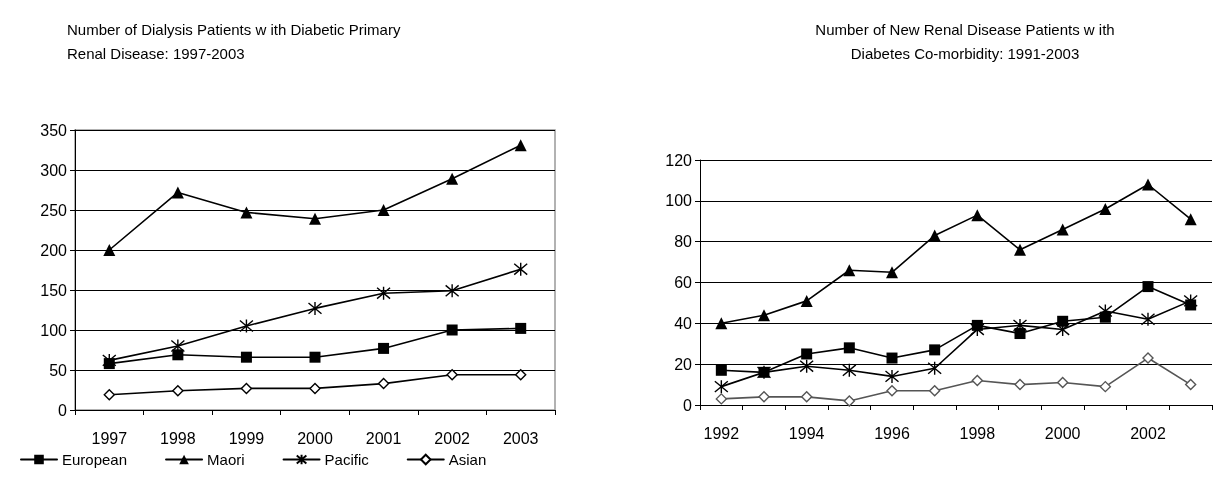 This screenshot has height=478, width=1220. I want to click on x-tick-label: 2001, so click(383, 438).